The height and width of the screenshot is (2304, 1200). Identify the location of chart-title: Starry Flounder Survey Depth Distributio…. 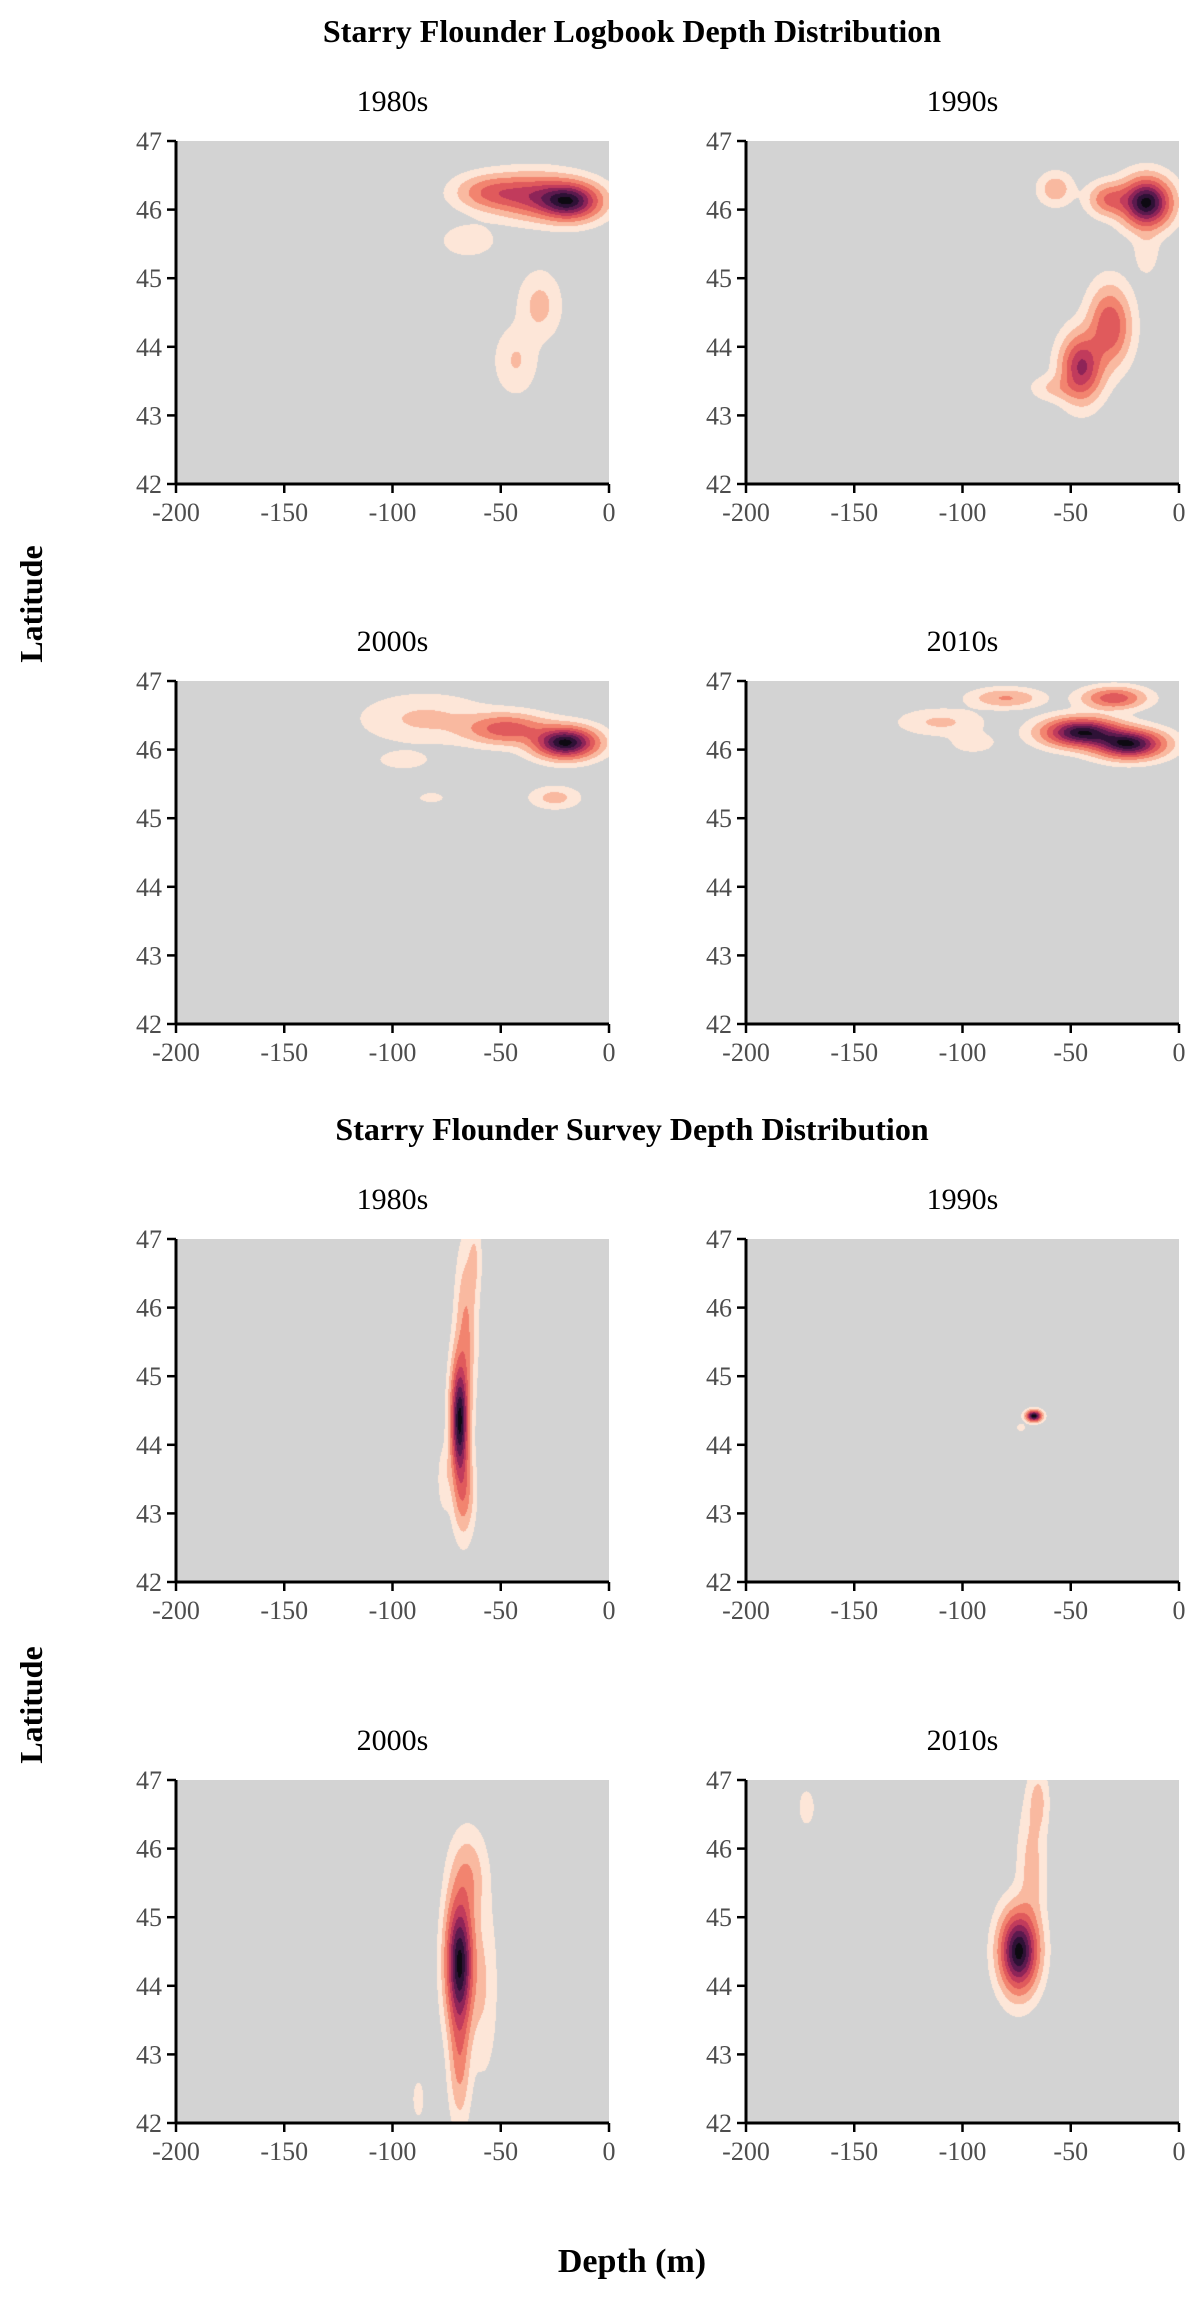
(631, 1129).